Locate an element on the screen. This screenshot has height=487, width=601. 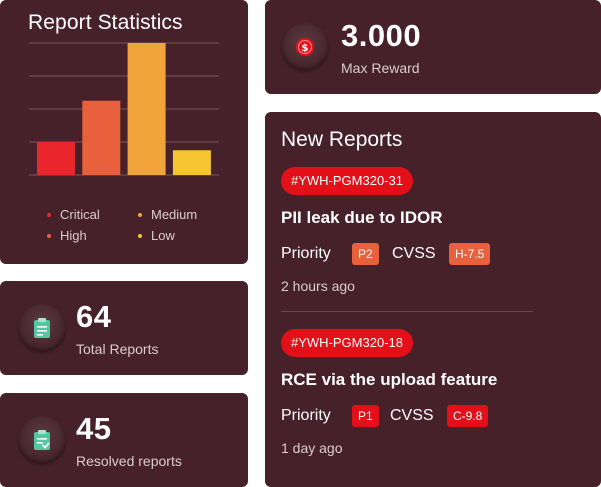
legend-item-high: High is located at coordinates (67, 235).